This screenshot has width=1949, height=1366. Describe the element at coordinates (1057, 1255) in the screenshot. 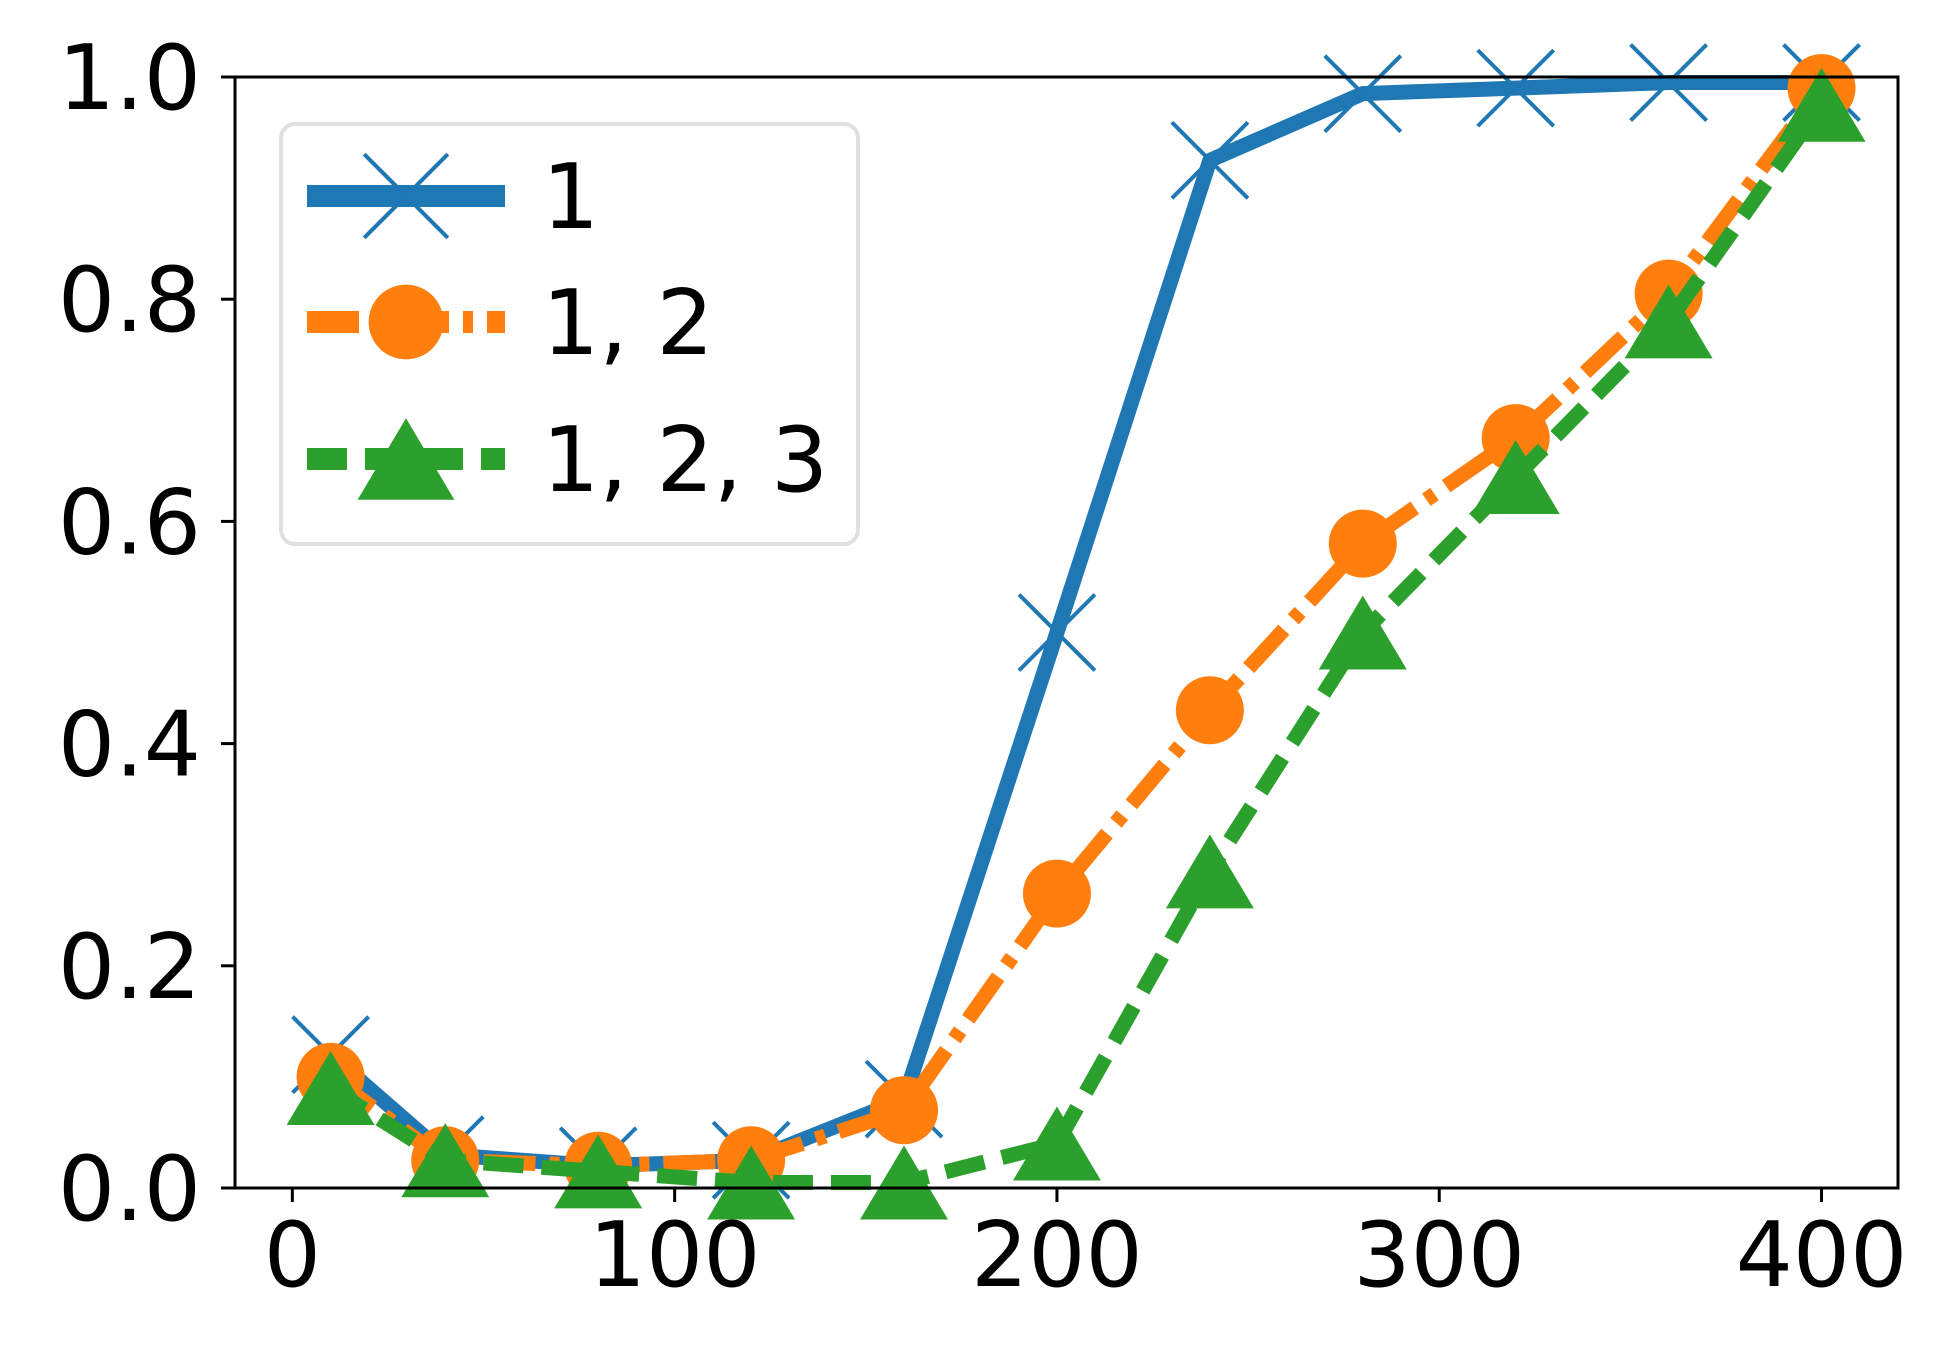

I see `x-tick-label-3: 200` at that location.